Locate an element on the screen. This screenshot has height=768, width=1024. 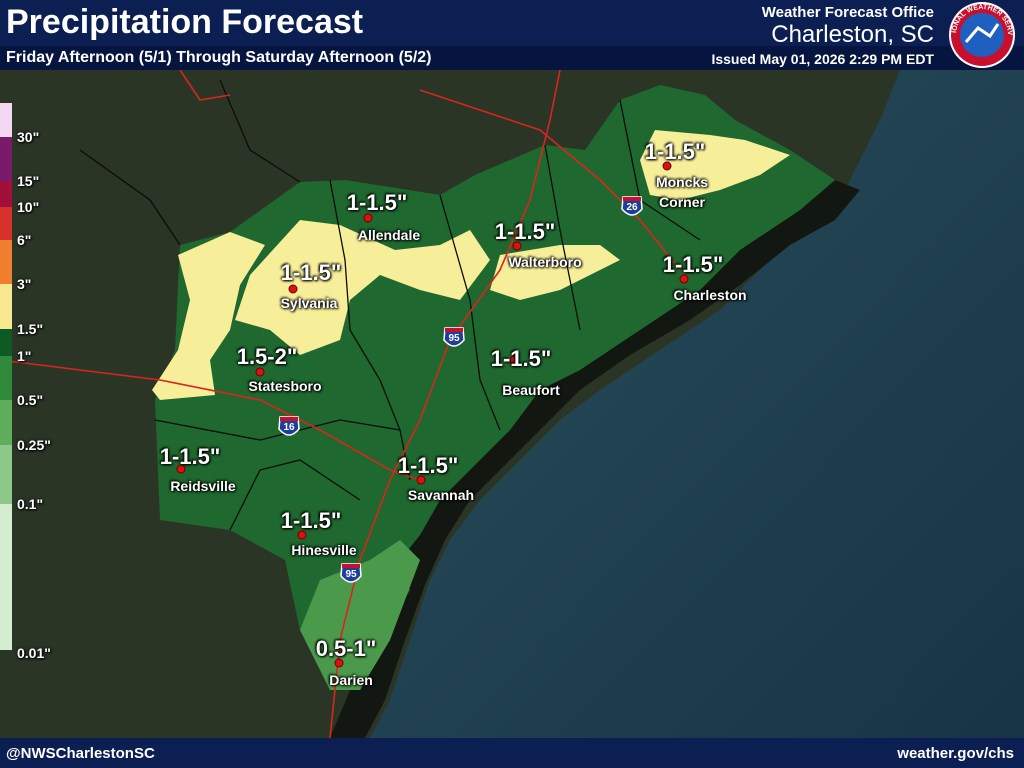
subheader-bar is located at coordinates (512, 58).